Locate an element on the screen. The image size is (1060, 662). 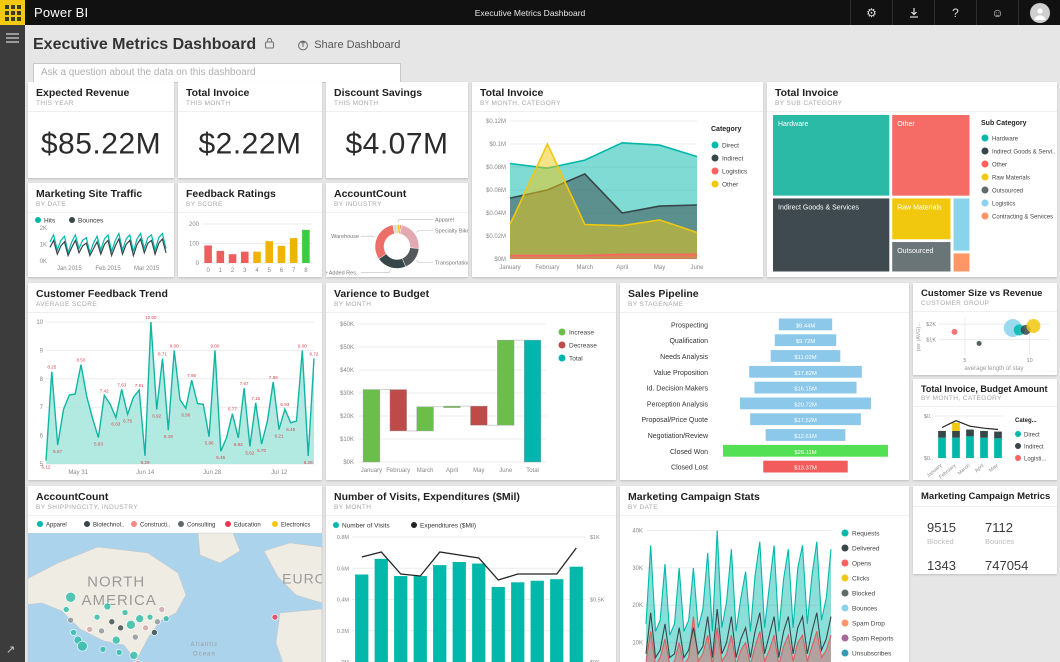
share-dashboard-button: Share Dashboard is located at coordinates (348, 45).